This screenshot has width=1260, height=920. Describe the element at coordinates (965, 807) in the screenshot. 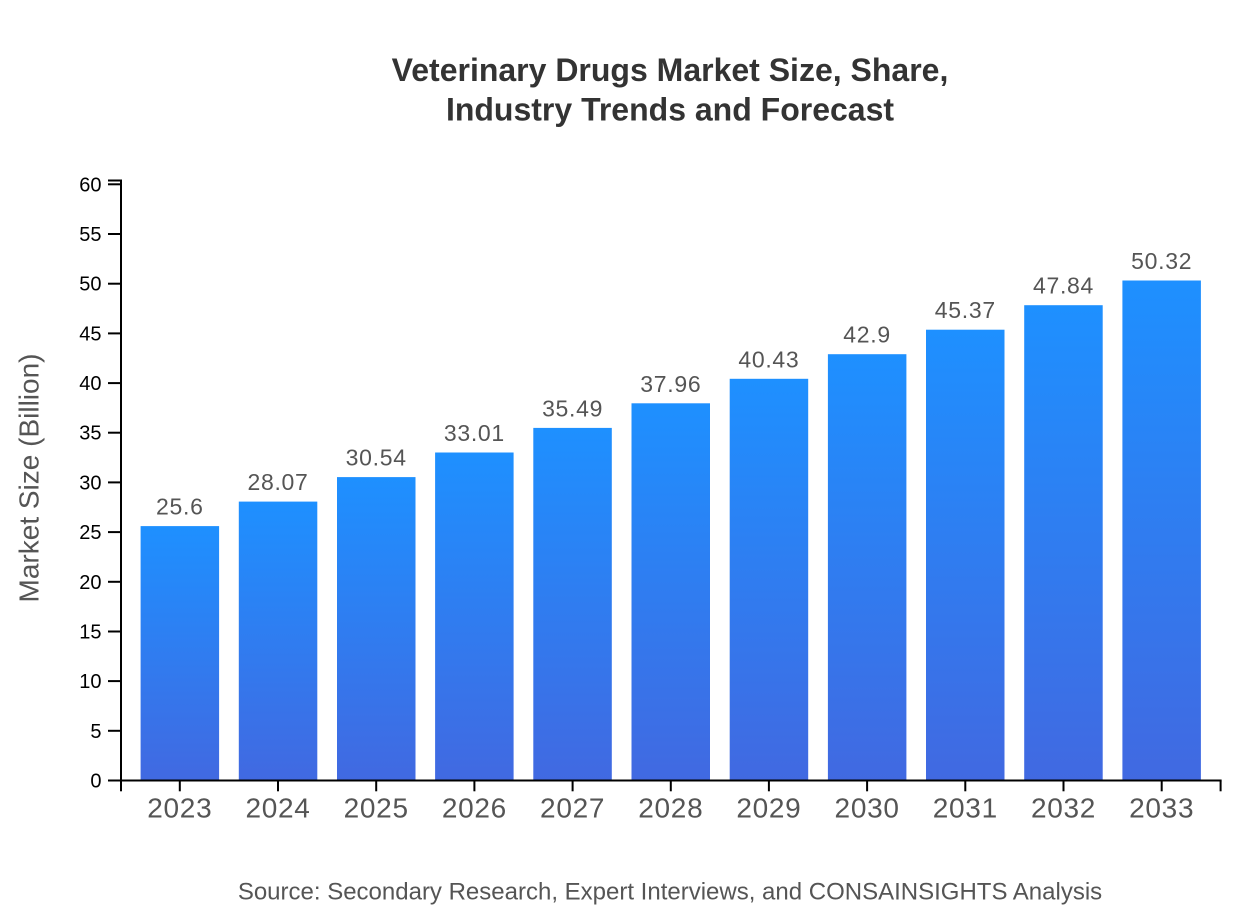

I see `svg-text: 2031` at that location.